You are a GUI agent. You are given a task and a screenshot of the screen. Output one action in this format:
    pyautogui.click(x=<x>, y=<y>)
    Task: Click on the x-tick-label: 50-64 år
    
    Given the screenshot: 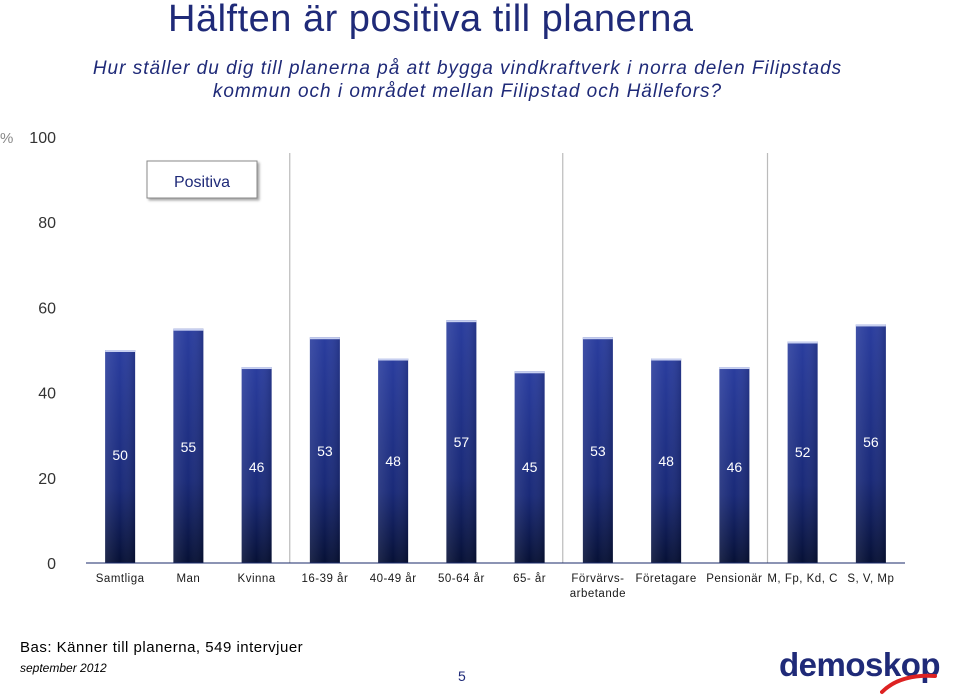 What is the action you would take?
    pyautogui.click(x=461, y=579)
    